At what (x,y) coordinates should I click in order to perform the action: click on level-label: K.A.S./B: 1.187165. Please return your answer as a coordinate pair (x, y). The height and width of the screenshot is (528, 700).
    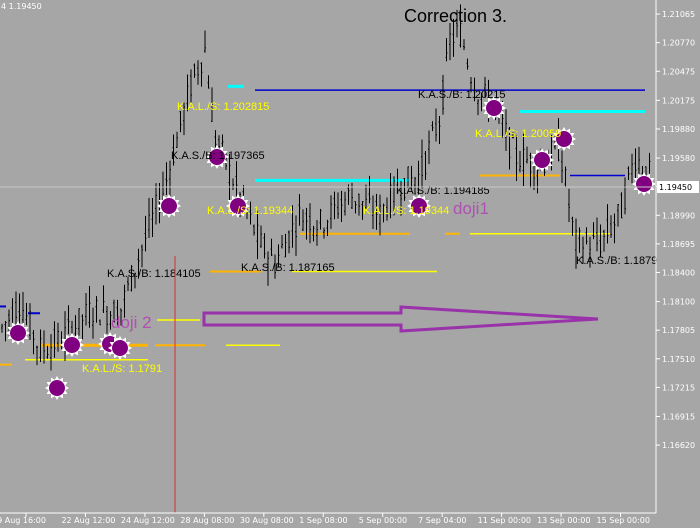
    Looking at the image, I should click on (288, 268).